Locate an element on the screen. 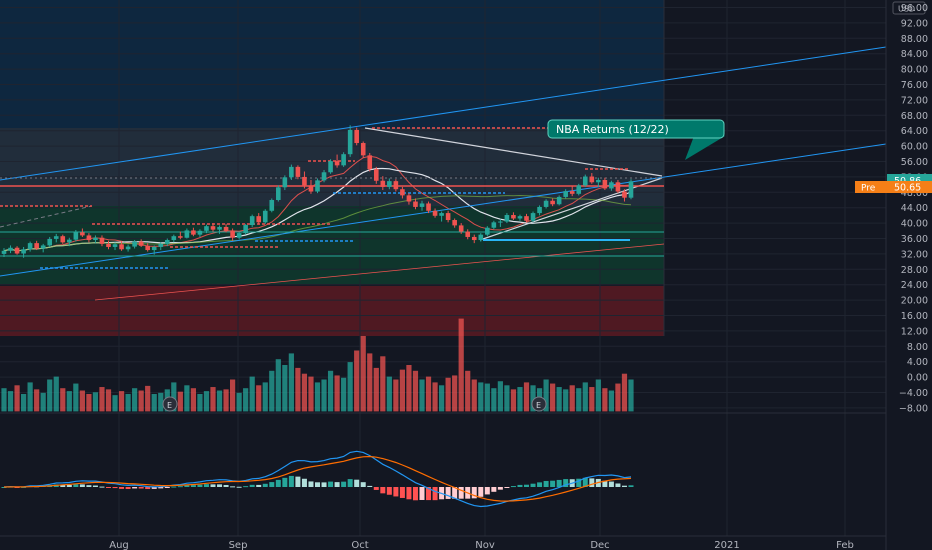 This screenshot has width=932, height=550. signal-line is located at coordinates (317, 478).